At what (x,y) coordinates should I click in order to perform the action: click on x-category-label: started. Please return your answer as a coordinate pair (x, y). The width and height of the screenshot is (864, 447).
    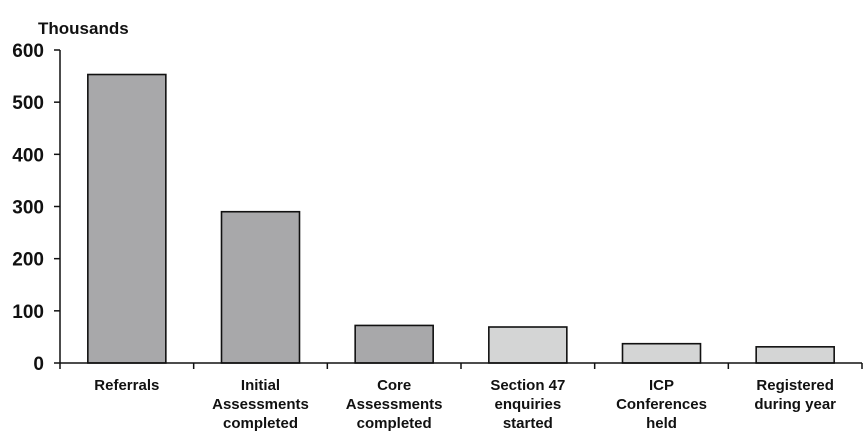
    Looking at the image, I should click on (528, 423).